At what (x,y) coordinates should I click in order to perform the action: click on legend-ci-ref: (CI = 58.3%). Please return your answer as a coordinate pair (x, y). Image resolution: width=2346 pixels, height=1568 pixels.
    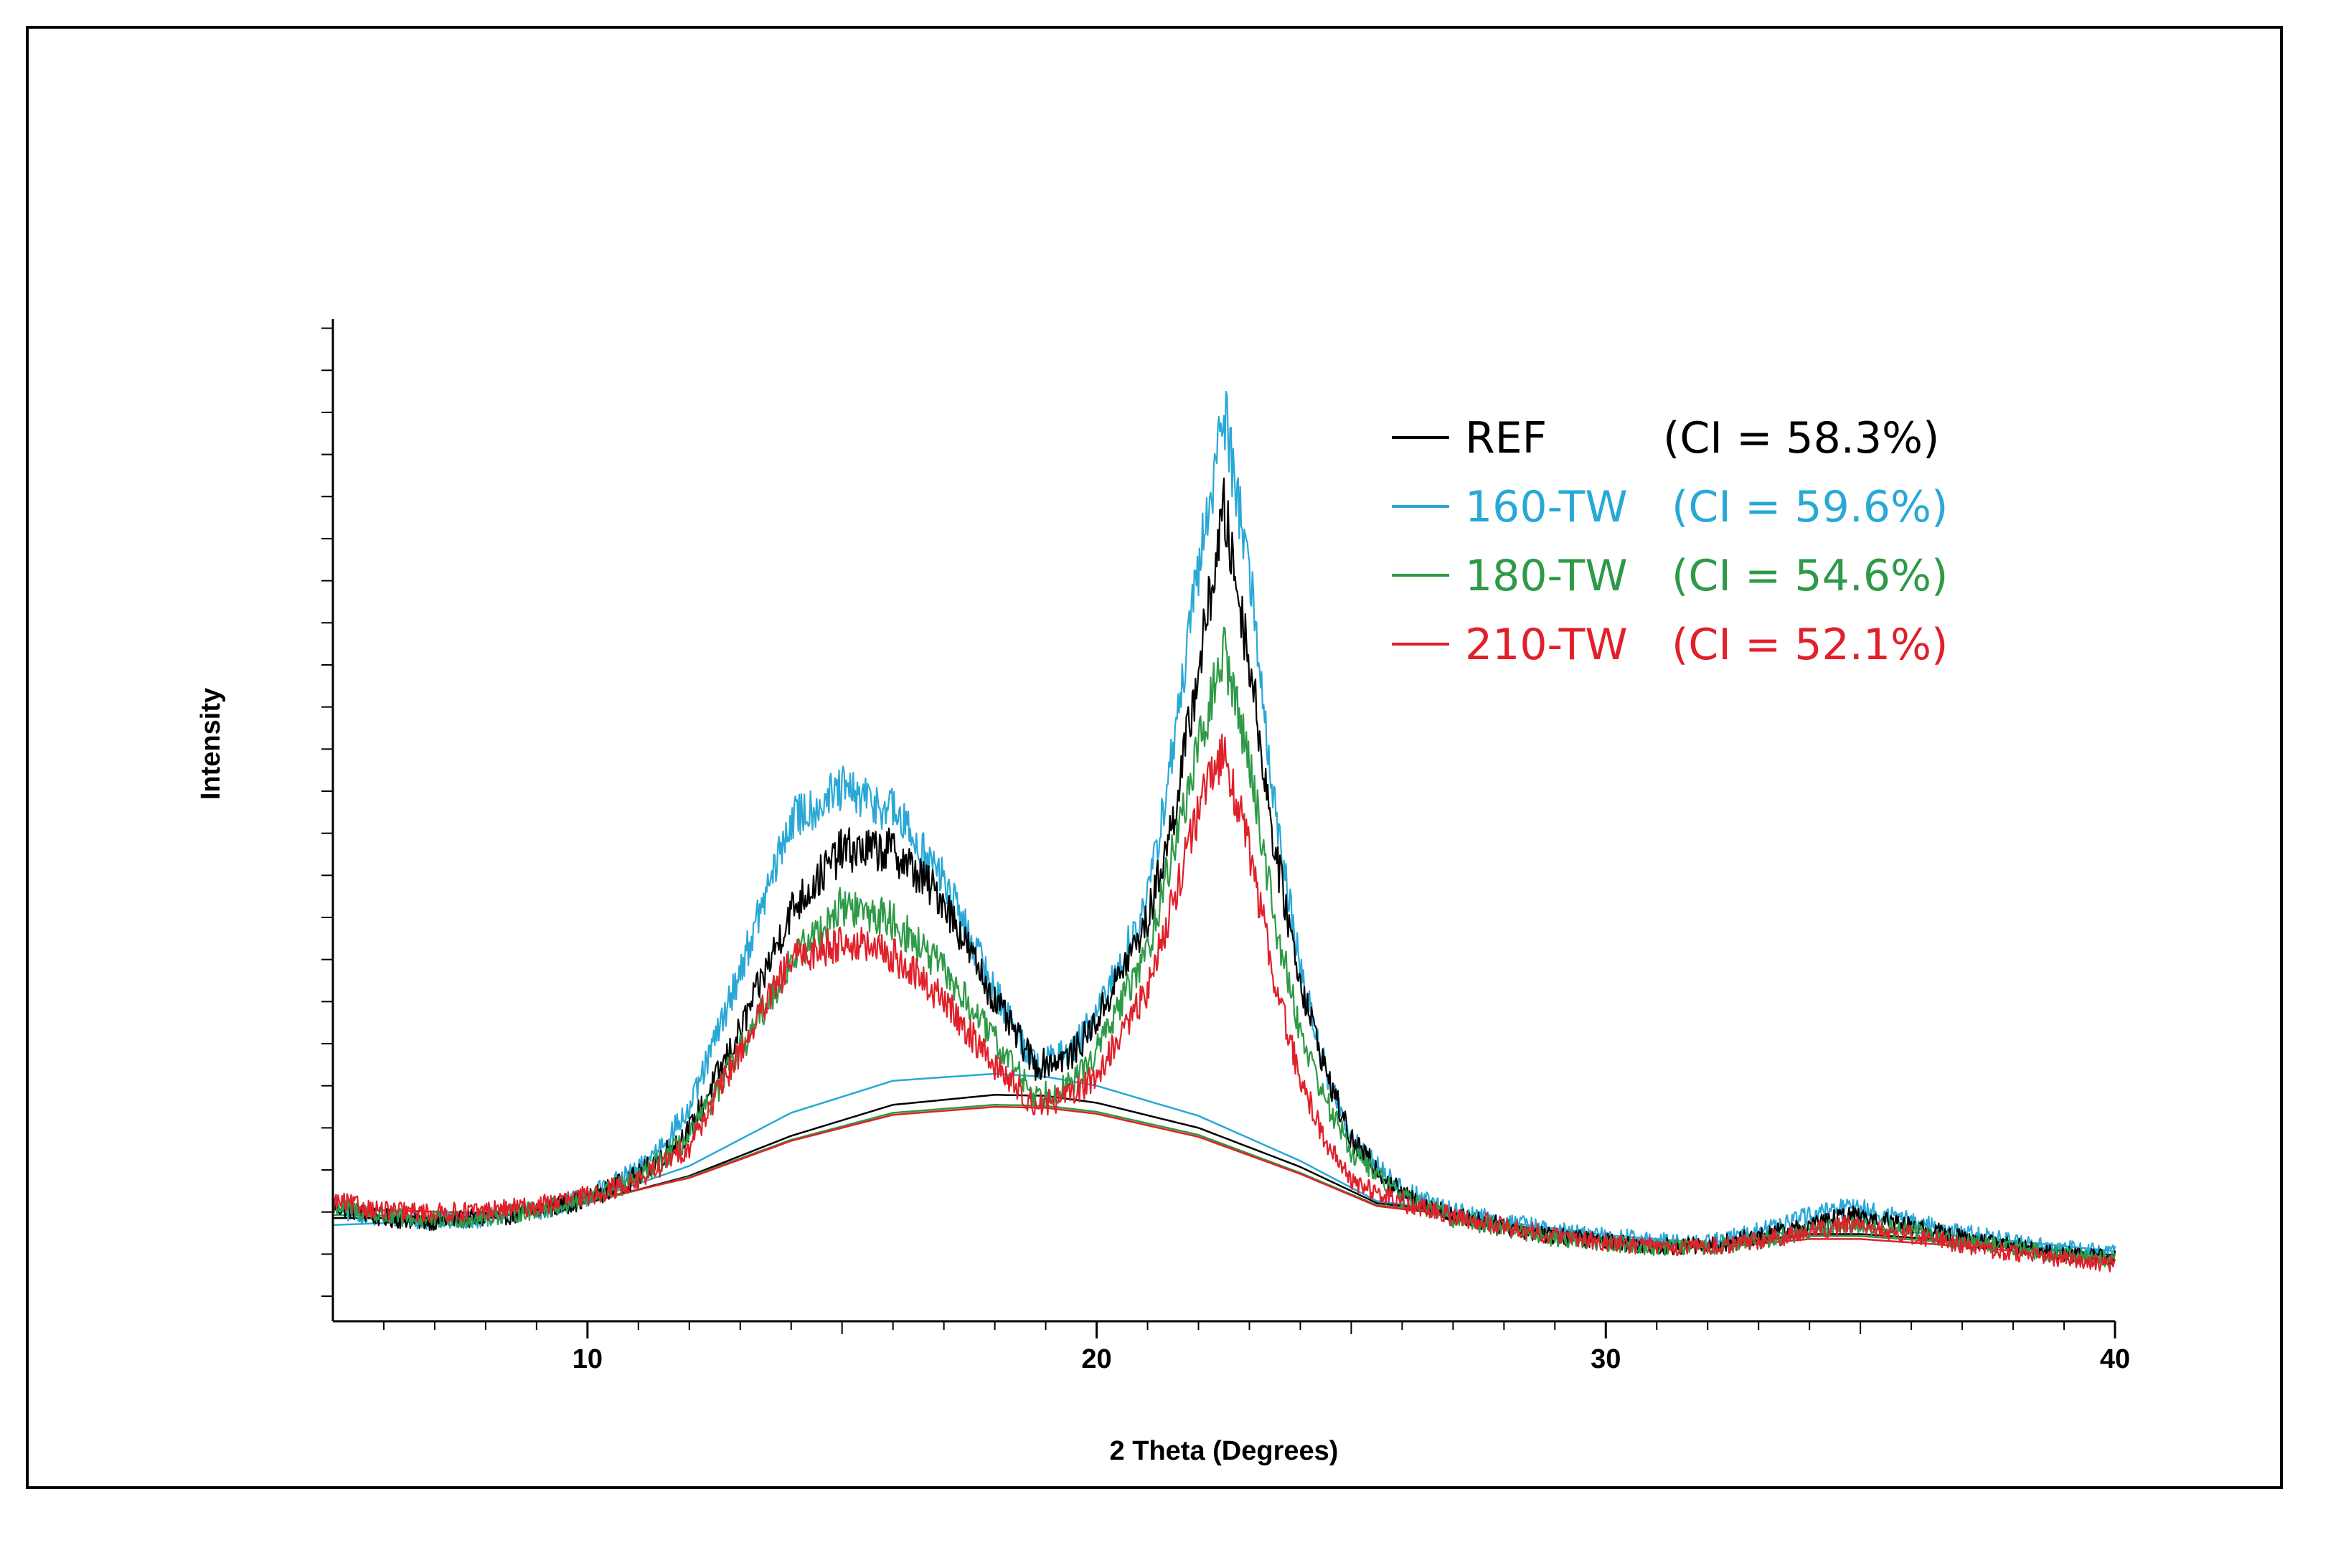
    Looking at the image, I should click on (1801, 438).